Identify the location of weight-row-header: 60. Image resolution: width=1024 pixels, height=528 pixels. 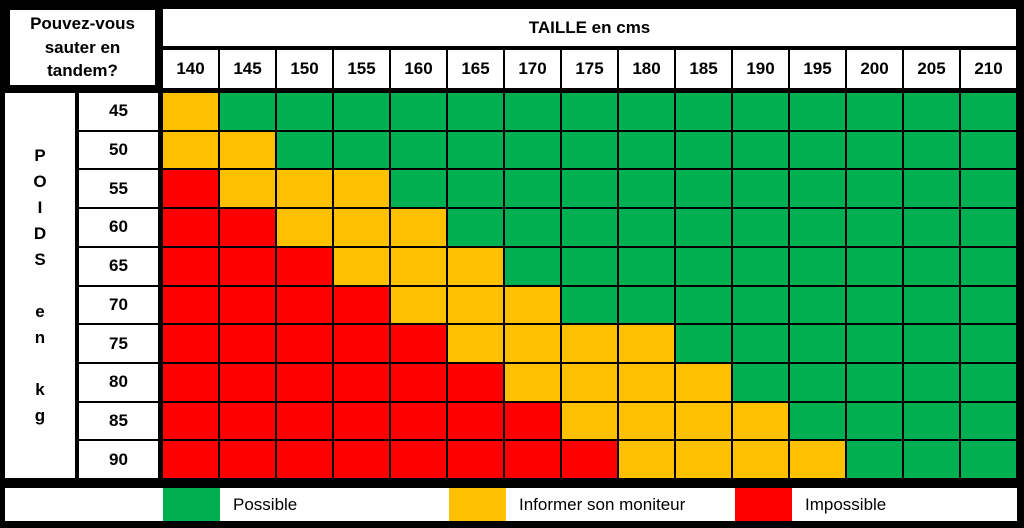
(118, 227).